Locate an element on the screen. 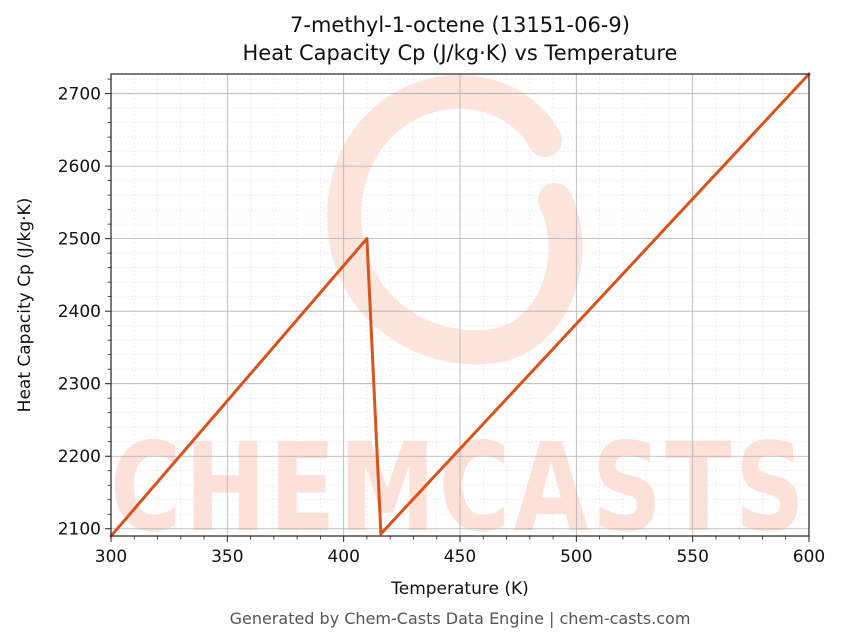  y-tick-label: 2400 is located at coordinates (79, 312).